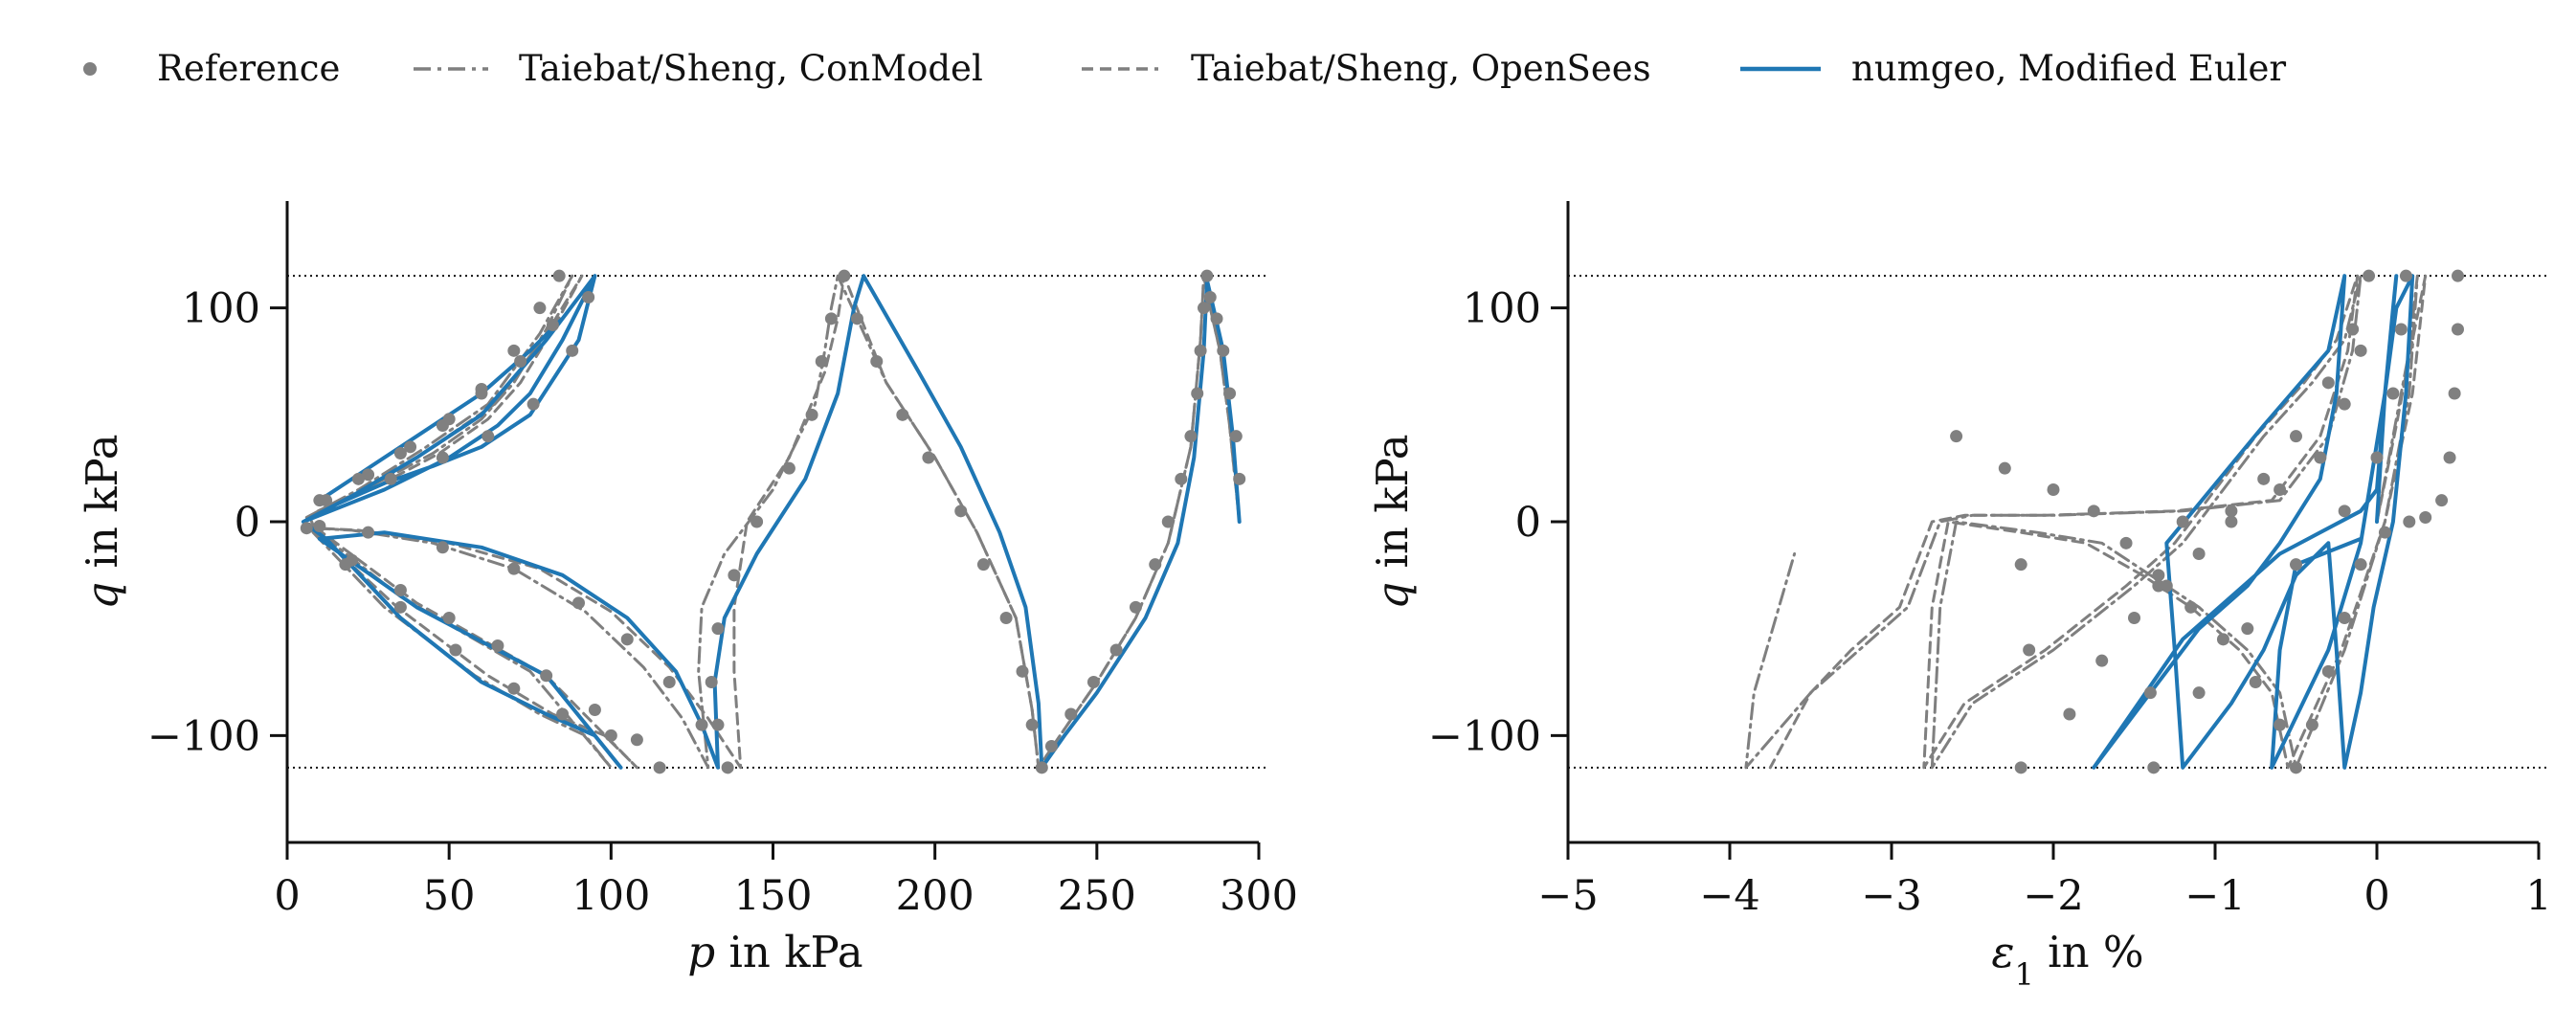  Describe the element at coordinates (287, 896) in the screenshot. I see `x-tick-label-left-0: 0` at that location.